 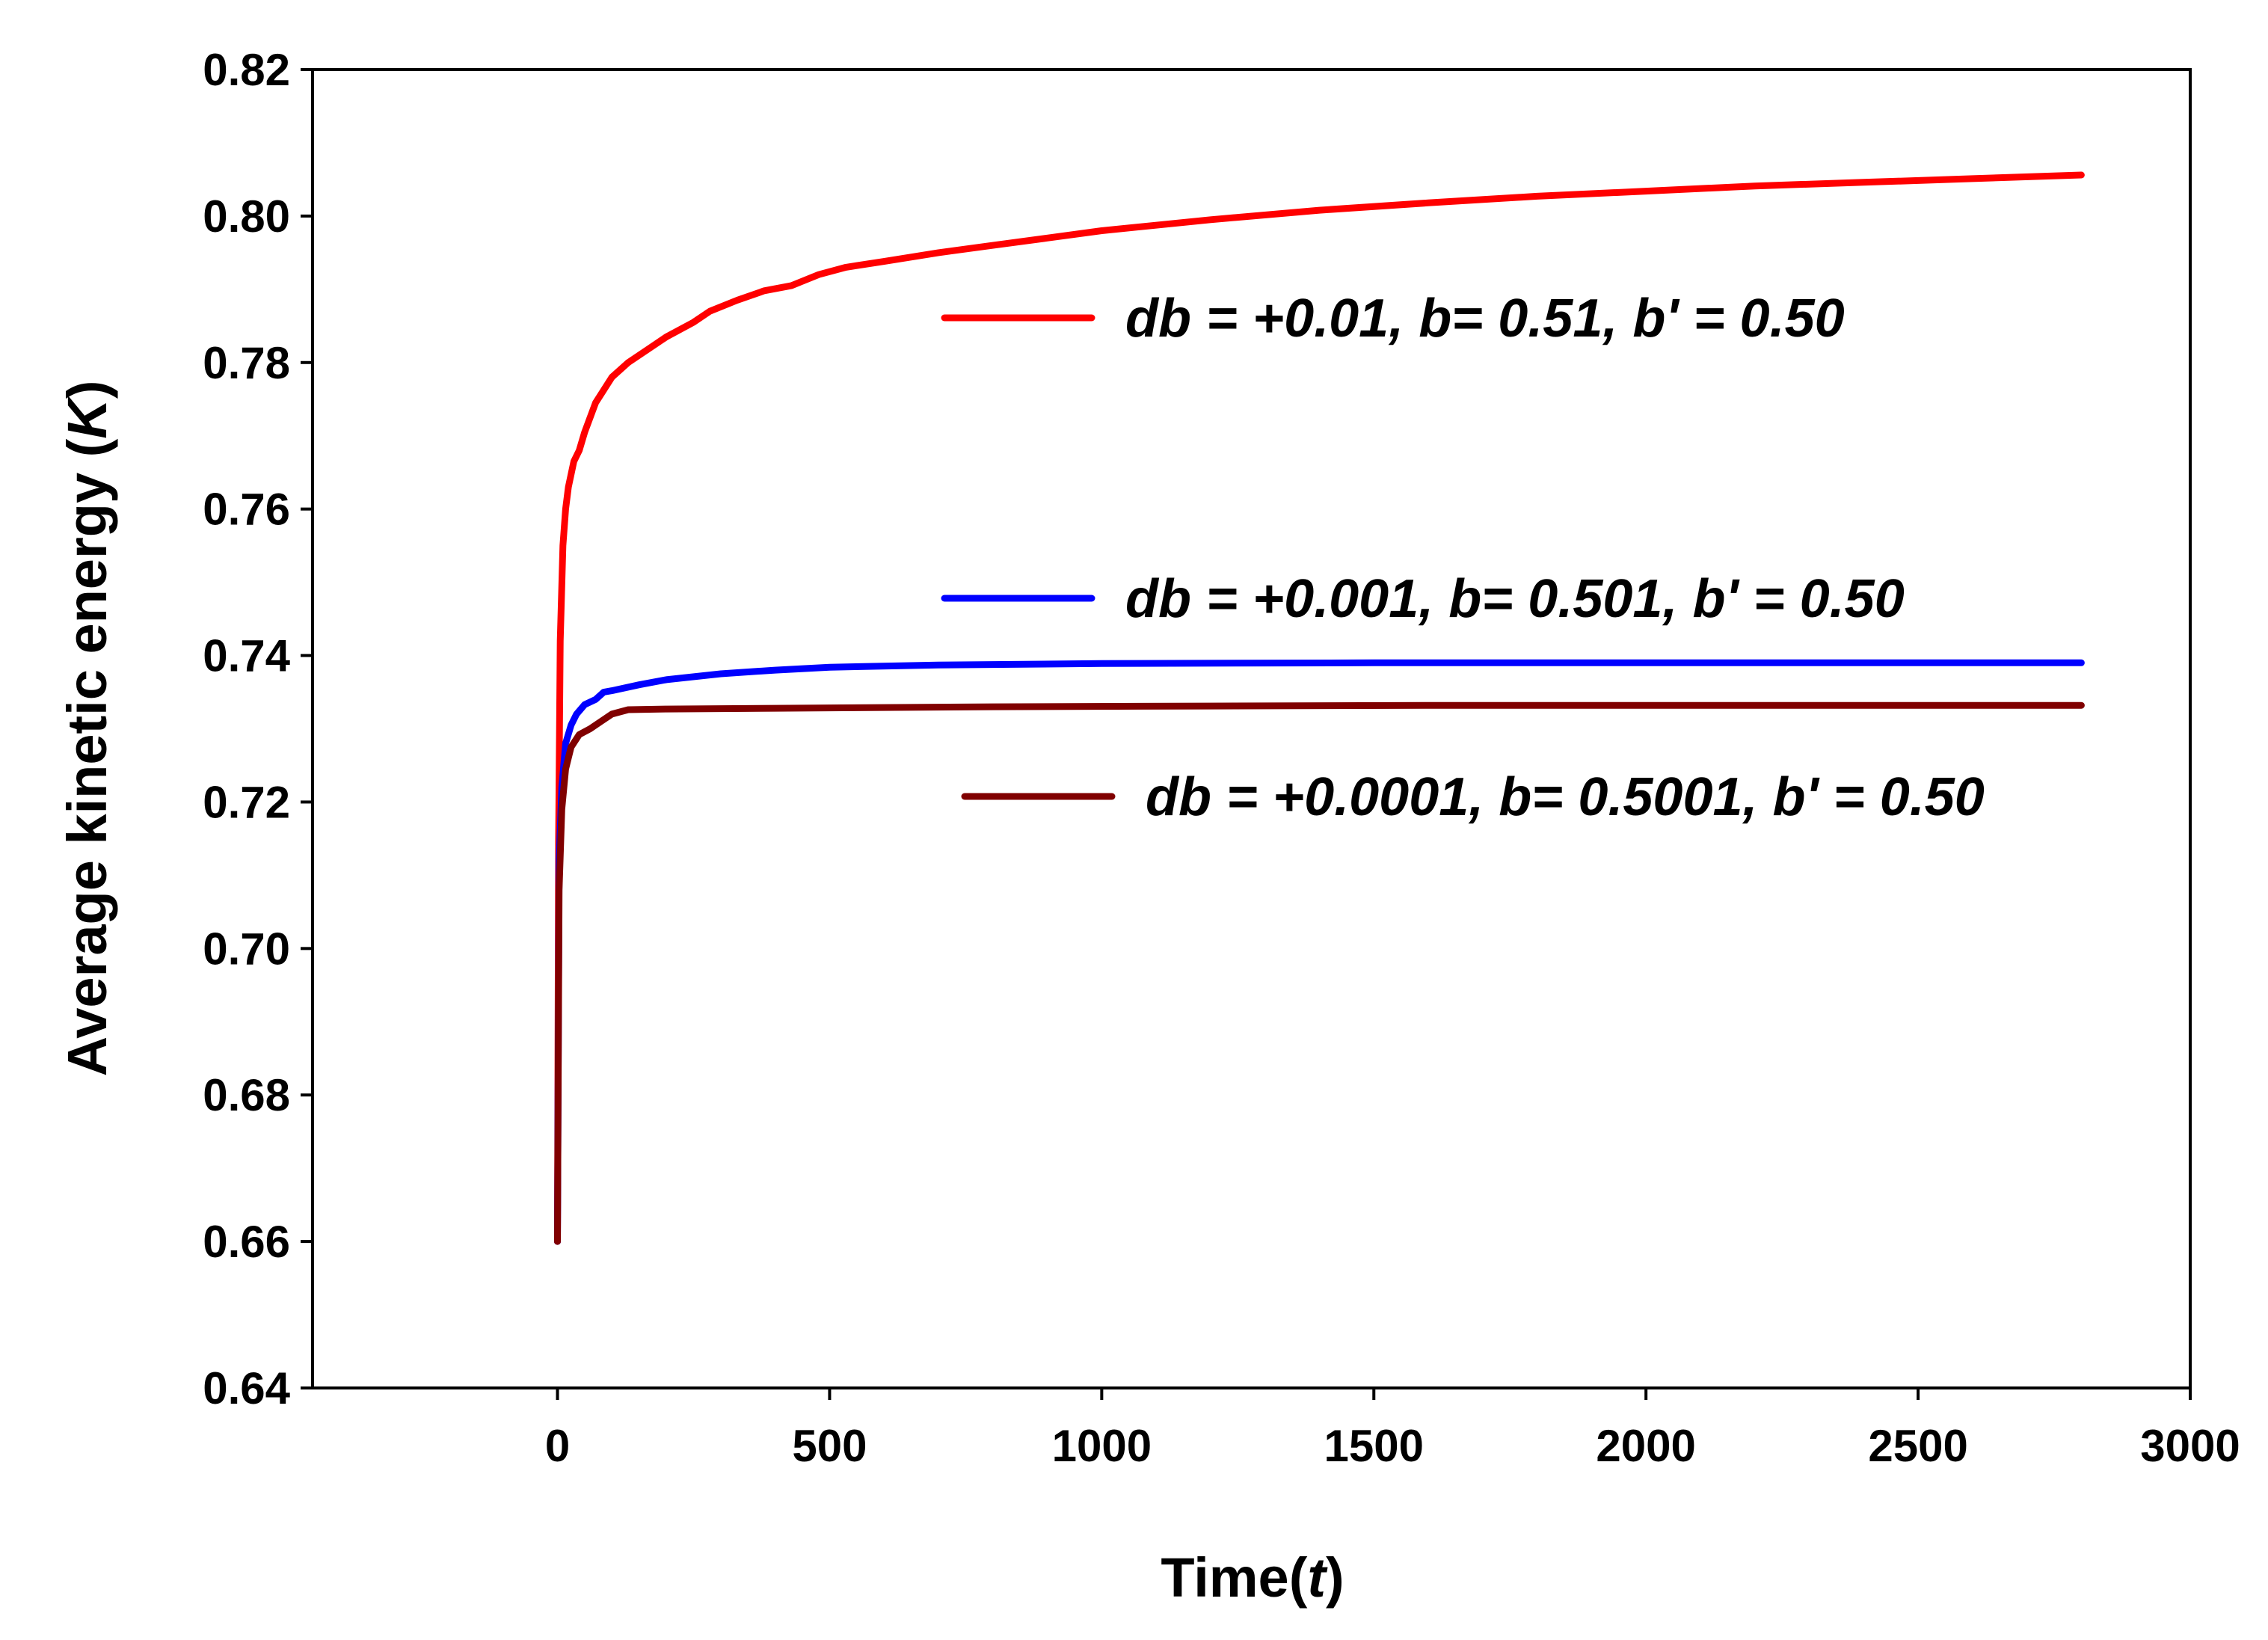 What do you see at coordinates (246, 656) in the screenshot?
I see `y-tick-label: 0.74` at bounding box center [246, 656].